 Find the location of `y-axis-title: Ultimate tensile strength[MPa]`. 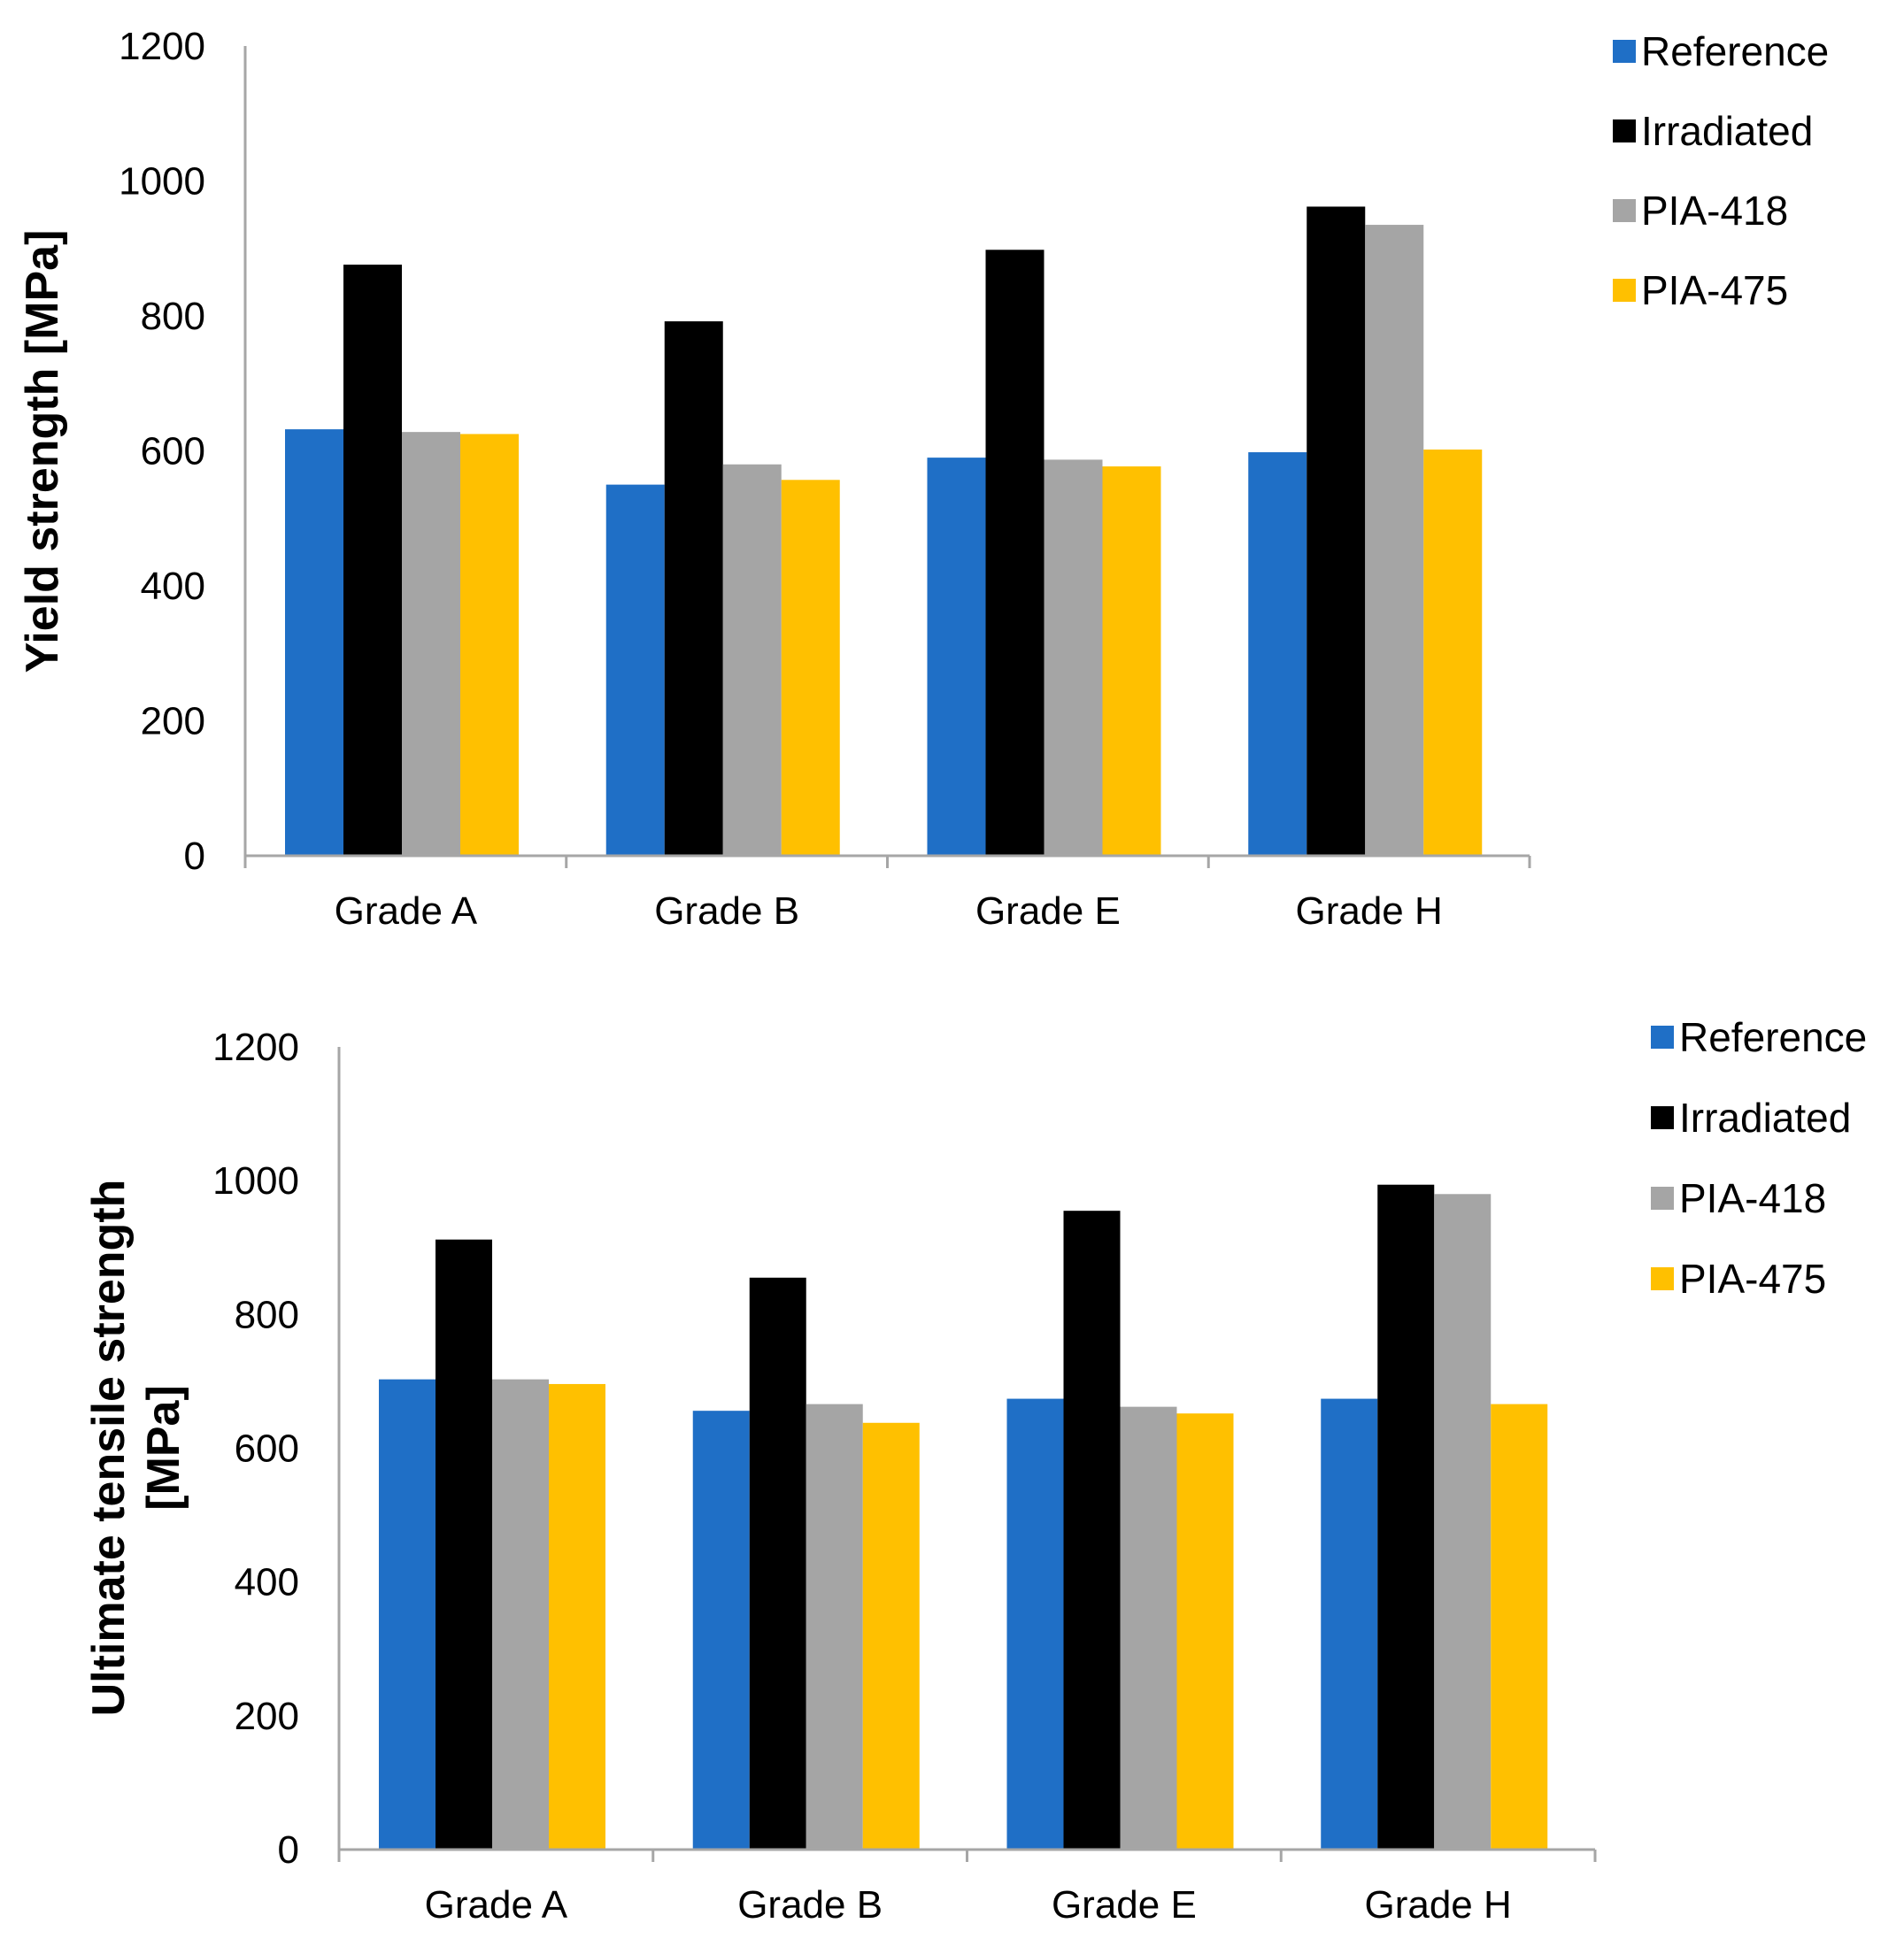

y-axis-title: Ultimate tensile strength[MPa] is located at coordinates (136, 1448).